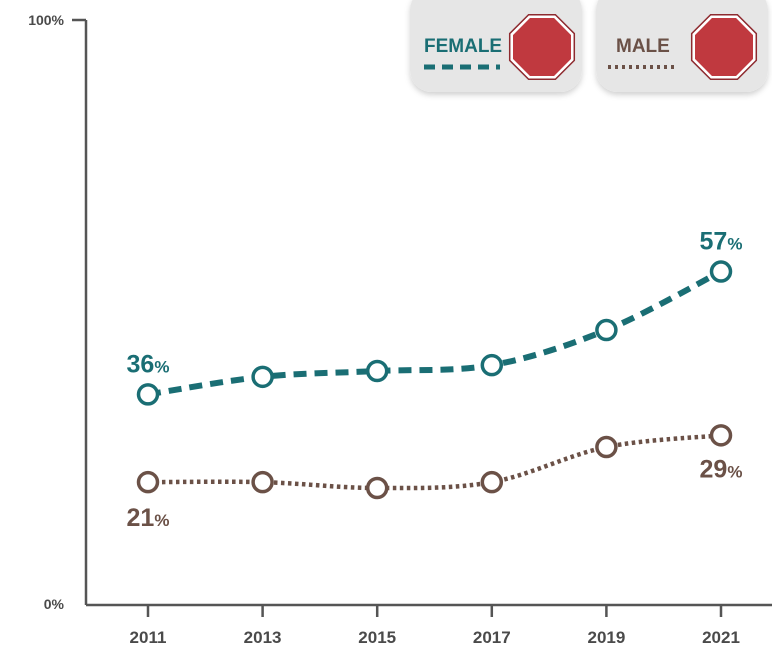 This screenshot has height=647, width=772. Describe the element at coordinates (148, 518) in the screenshot. I see `data-label-male-2011: 21%` at that location.